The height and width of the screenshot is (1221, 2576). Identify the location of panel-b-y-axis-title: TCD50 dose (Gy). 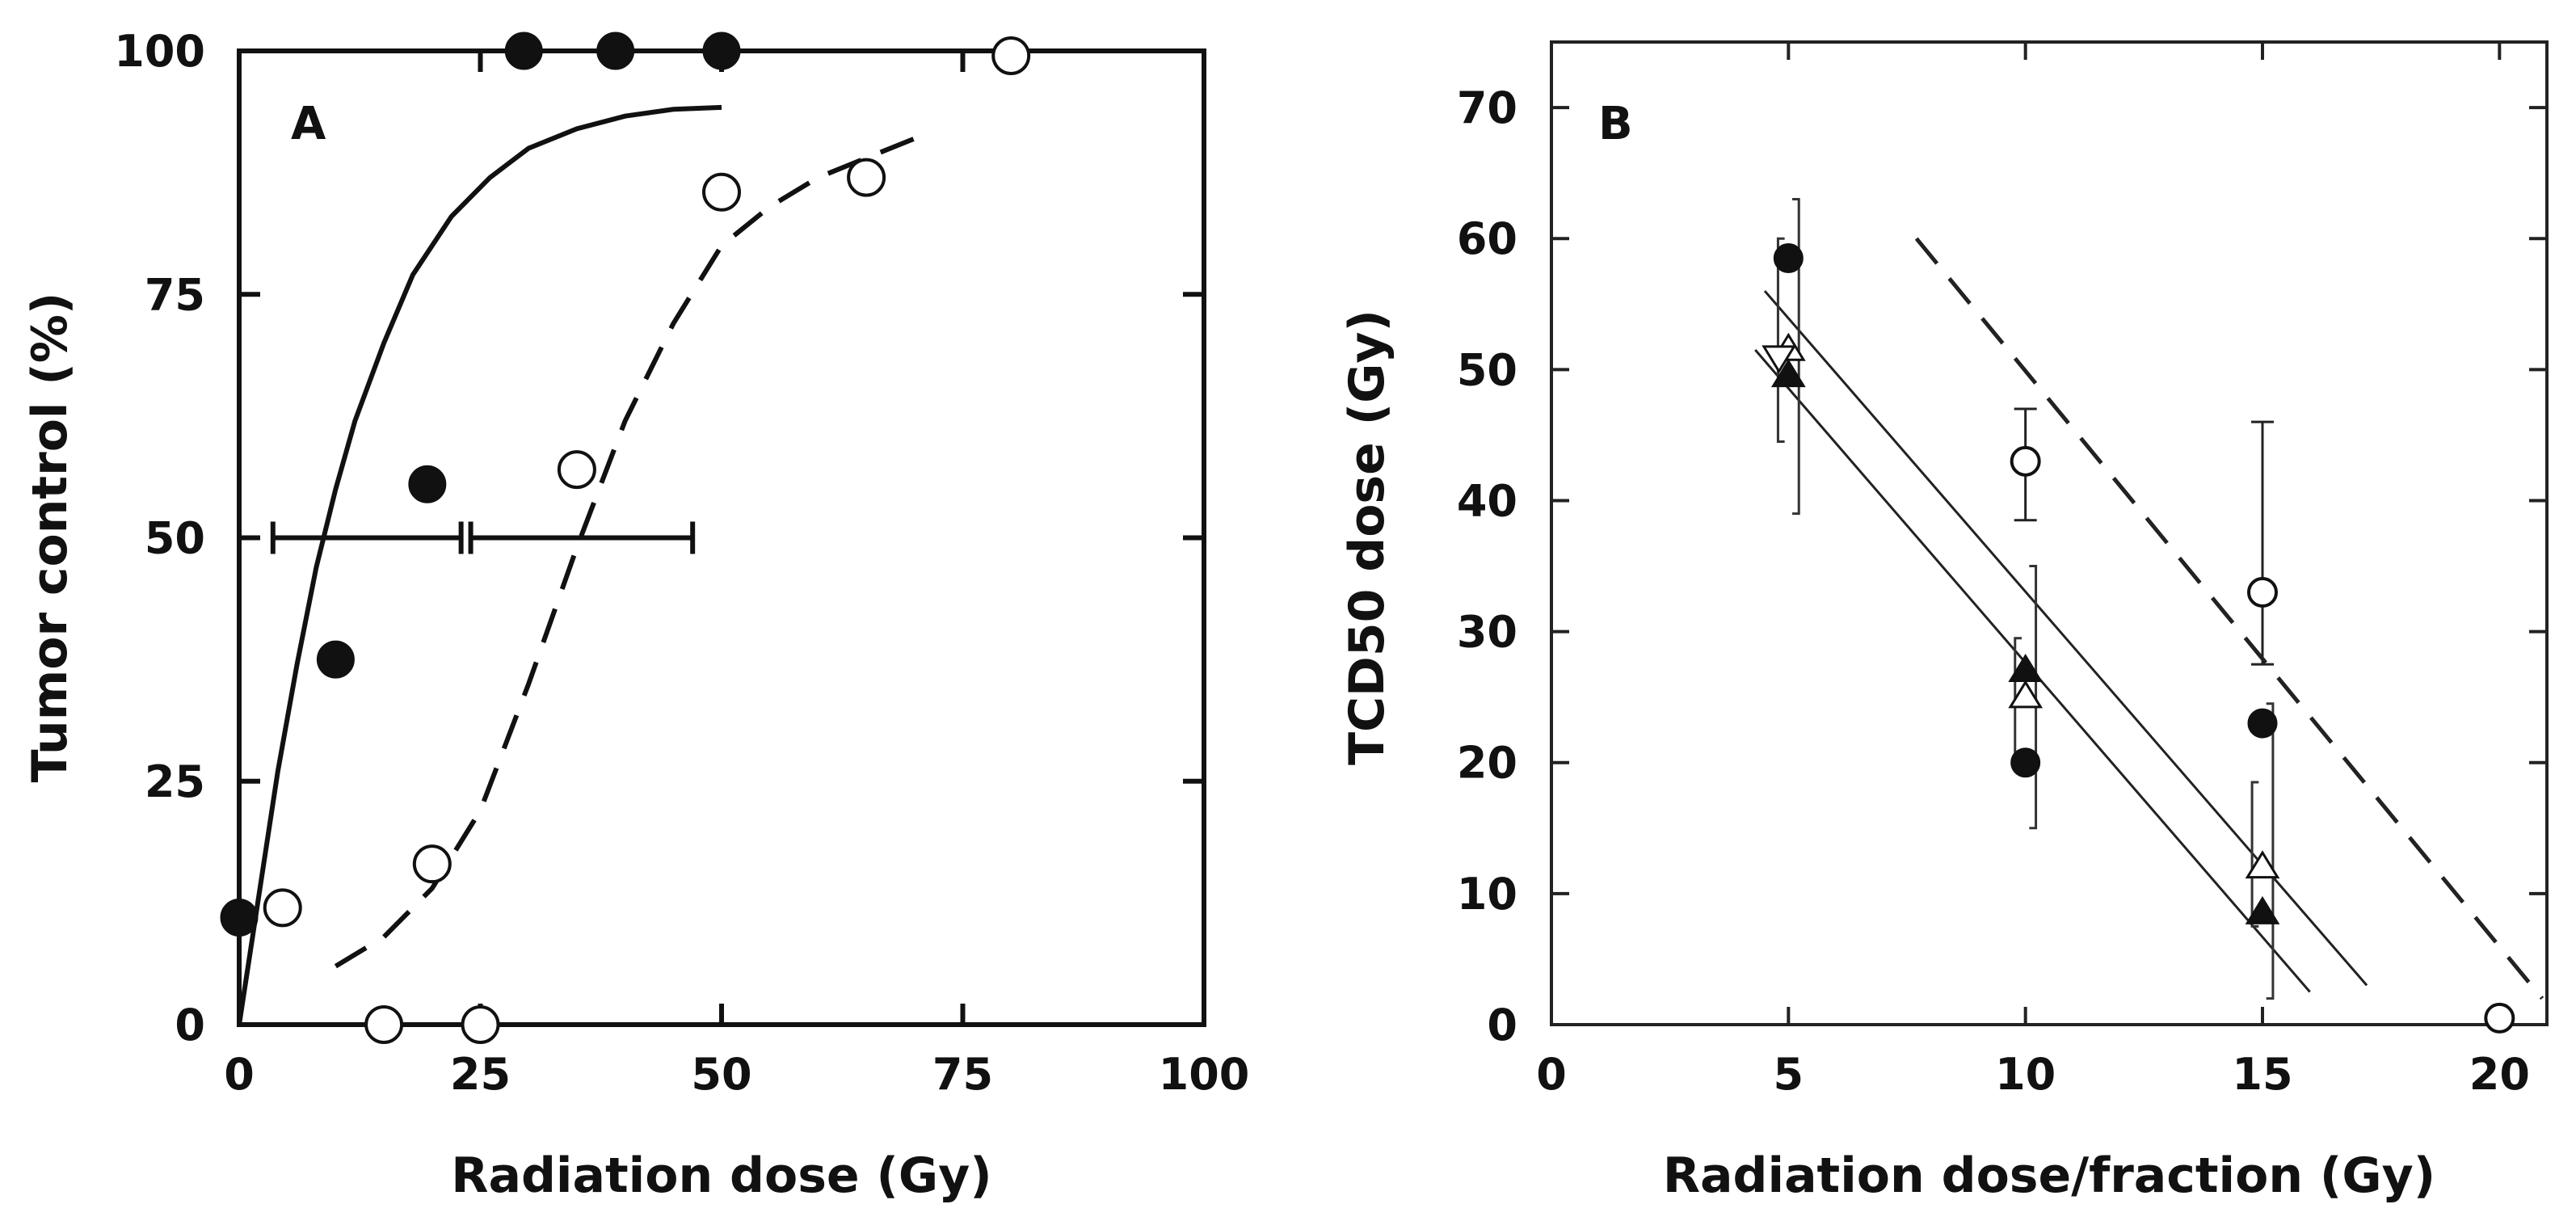
(1367, 537).